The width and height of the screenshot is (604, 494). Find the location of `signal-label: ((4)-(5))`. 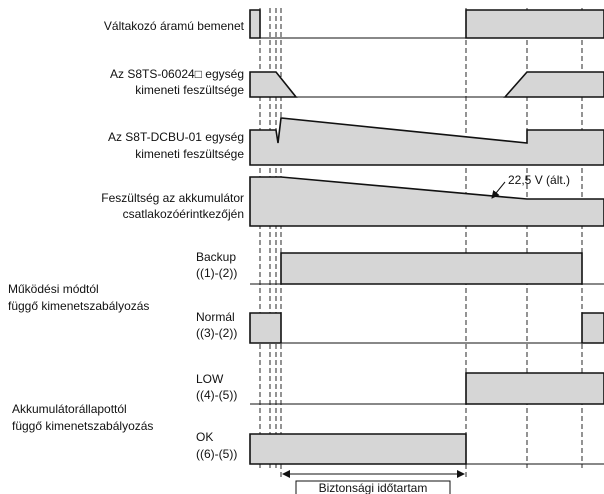

signal-label: ((4)-(5)) is located at coordinates (216, 395).